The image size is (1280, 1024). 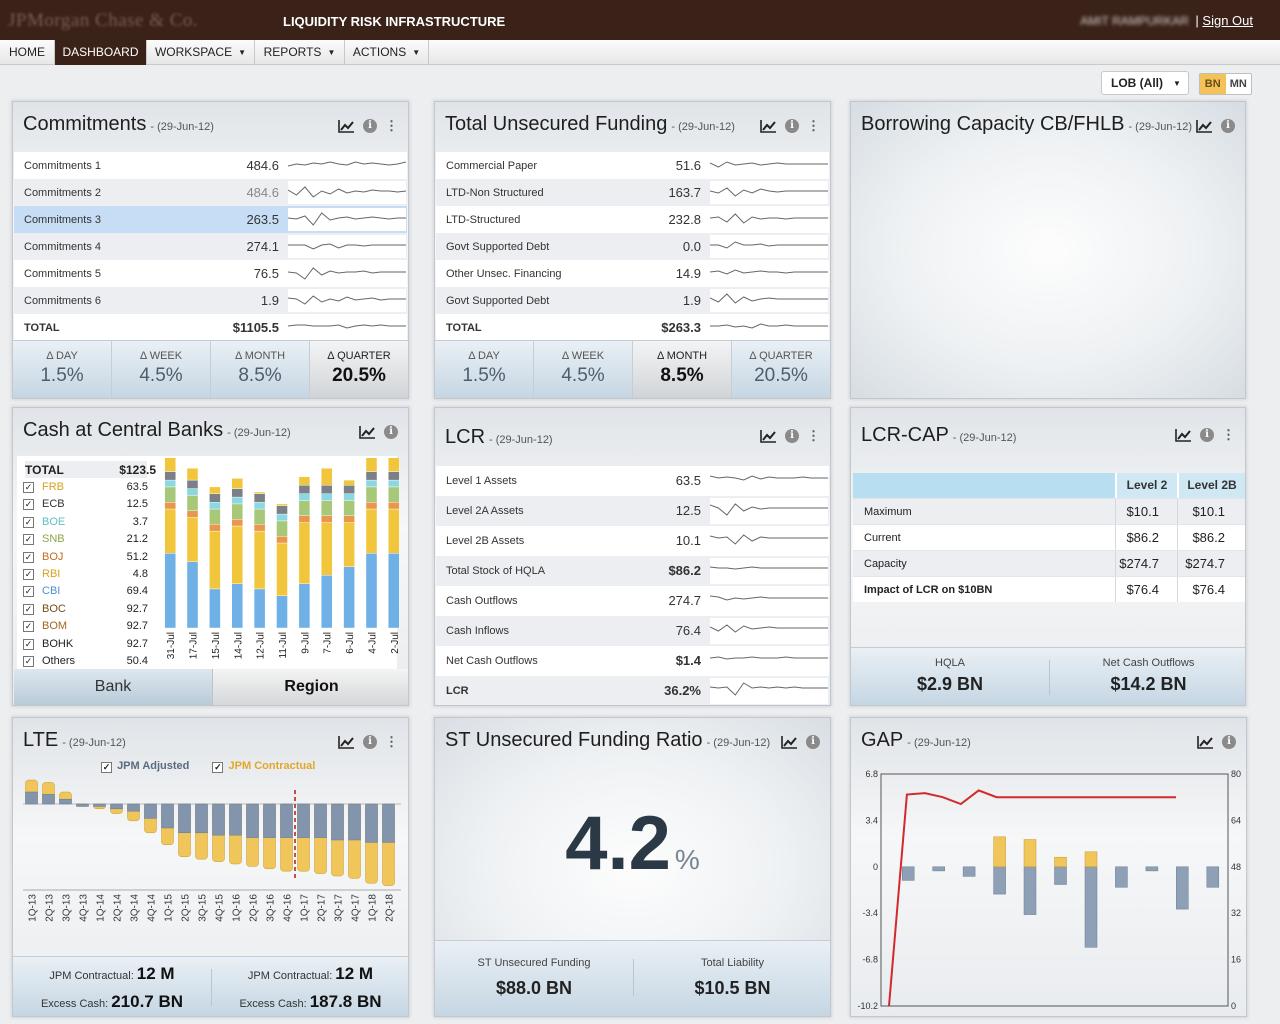 I want to click on lob-select: LOB (All) ▼, so click(x=1145, y=83).